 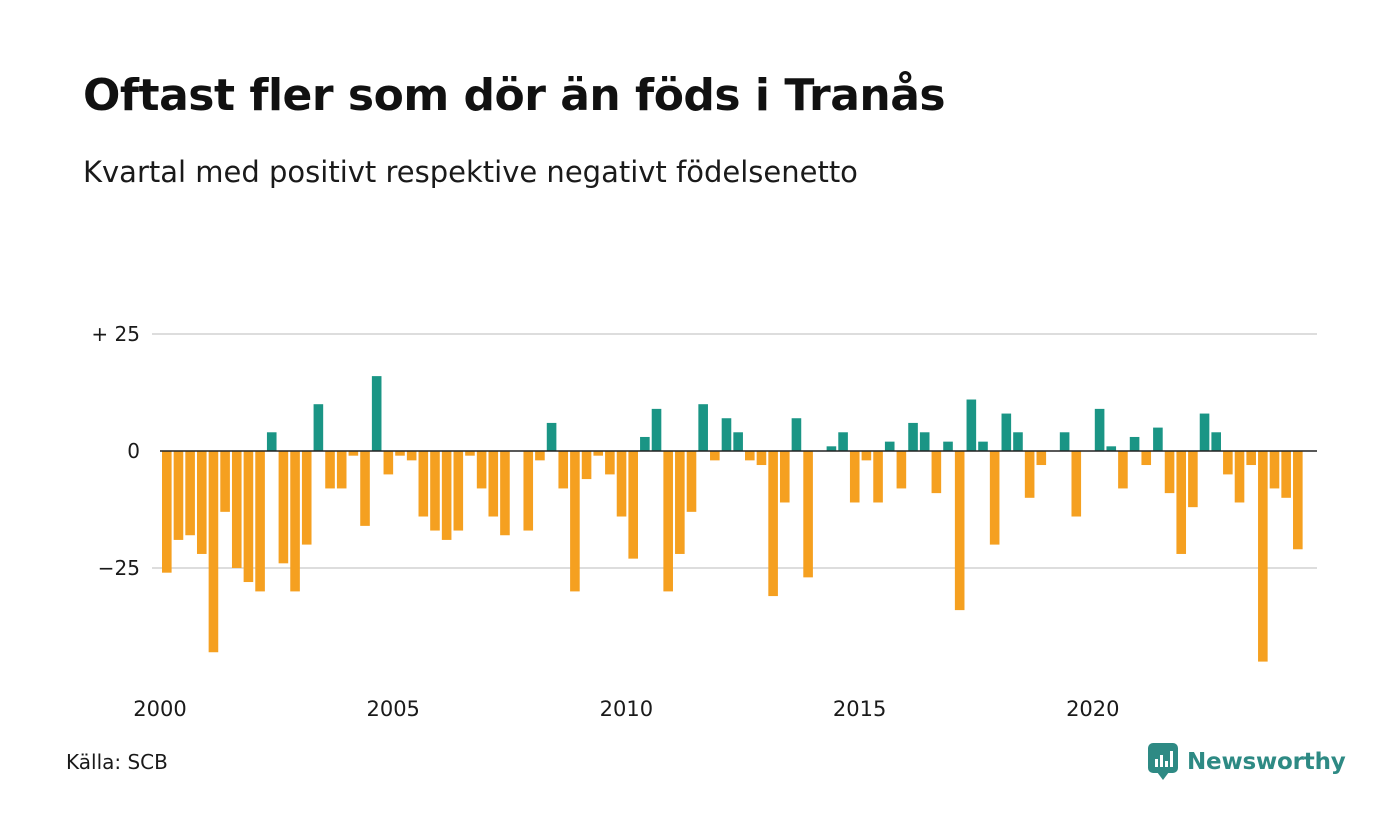 I want to click on y-tick-label: −25, so click(x=119, y=568).